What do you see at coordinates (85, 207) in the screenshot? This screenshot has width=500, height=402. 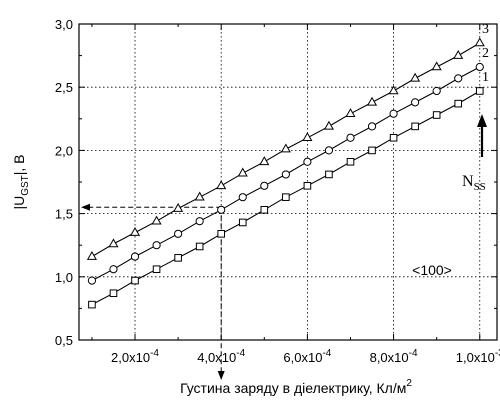 I see `guide-arrowhead-left` at bounding box center [85, 207].